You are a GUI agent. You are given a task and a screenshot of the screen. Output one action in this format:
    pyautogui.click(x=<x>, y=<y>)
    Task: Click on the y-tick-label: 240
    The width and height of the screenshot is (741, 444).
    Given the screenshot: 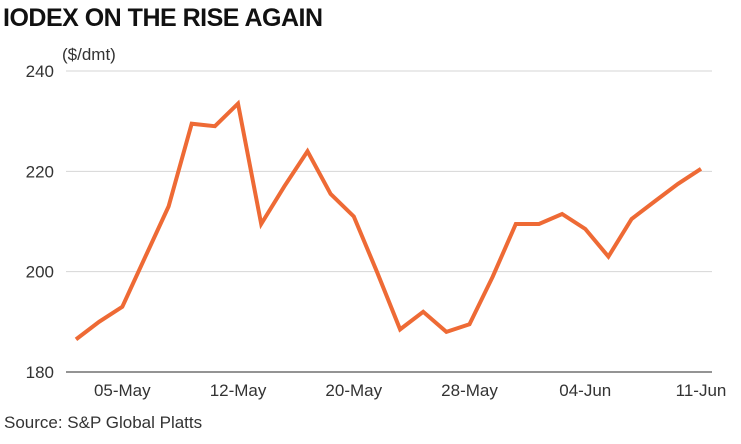 What is the action you would take?
    pyautogui.click(x=40, y=71)
    